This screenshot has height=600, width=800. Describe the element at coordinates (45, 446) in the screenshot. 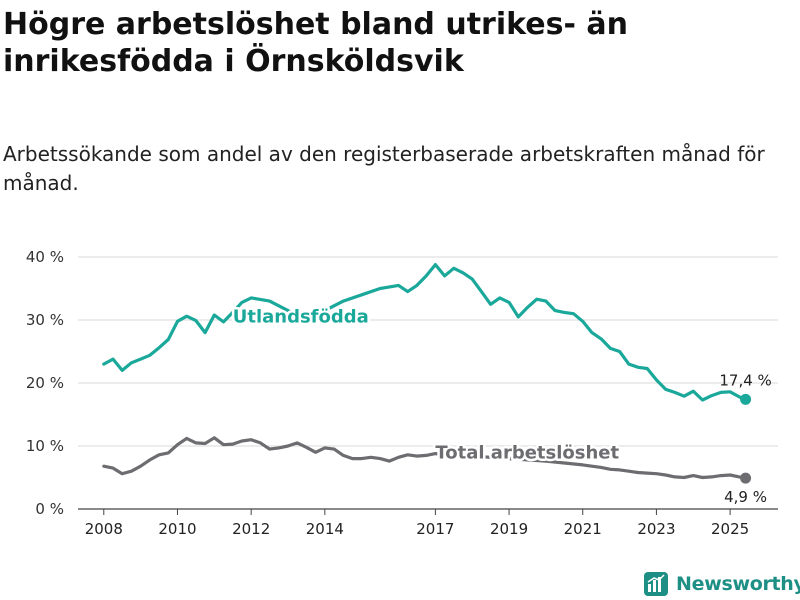

I see `y-tick-label: 10 %` at that location.